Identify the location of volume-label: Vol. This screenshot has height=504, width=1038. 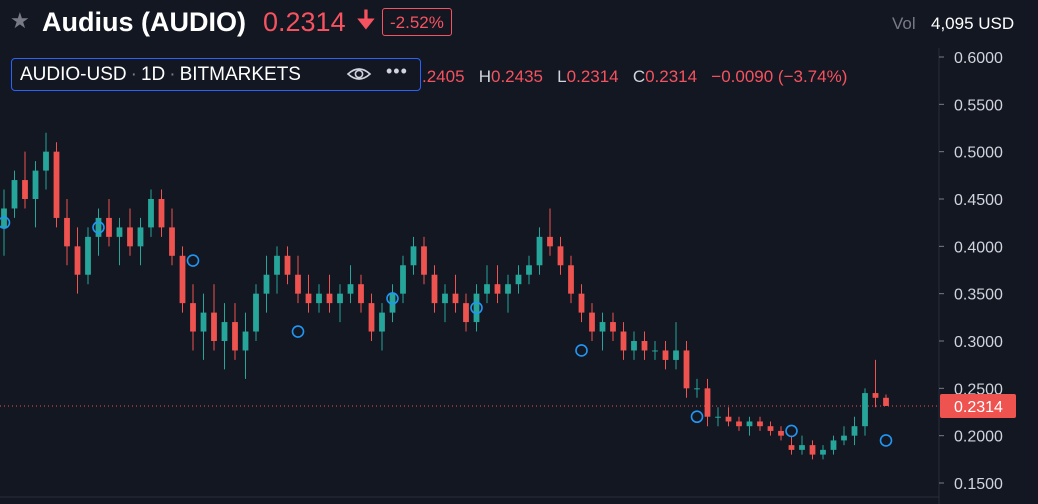
(904, 23).